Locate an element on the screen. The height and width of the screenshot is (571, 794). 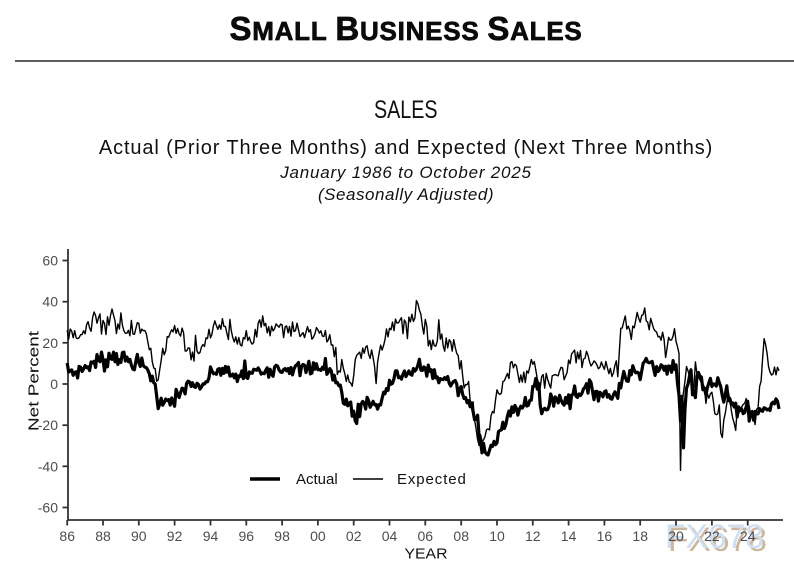
svg-text: FX678 is located at coordinates (717, 540).